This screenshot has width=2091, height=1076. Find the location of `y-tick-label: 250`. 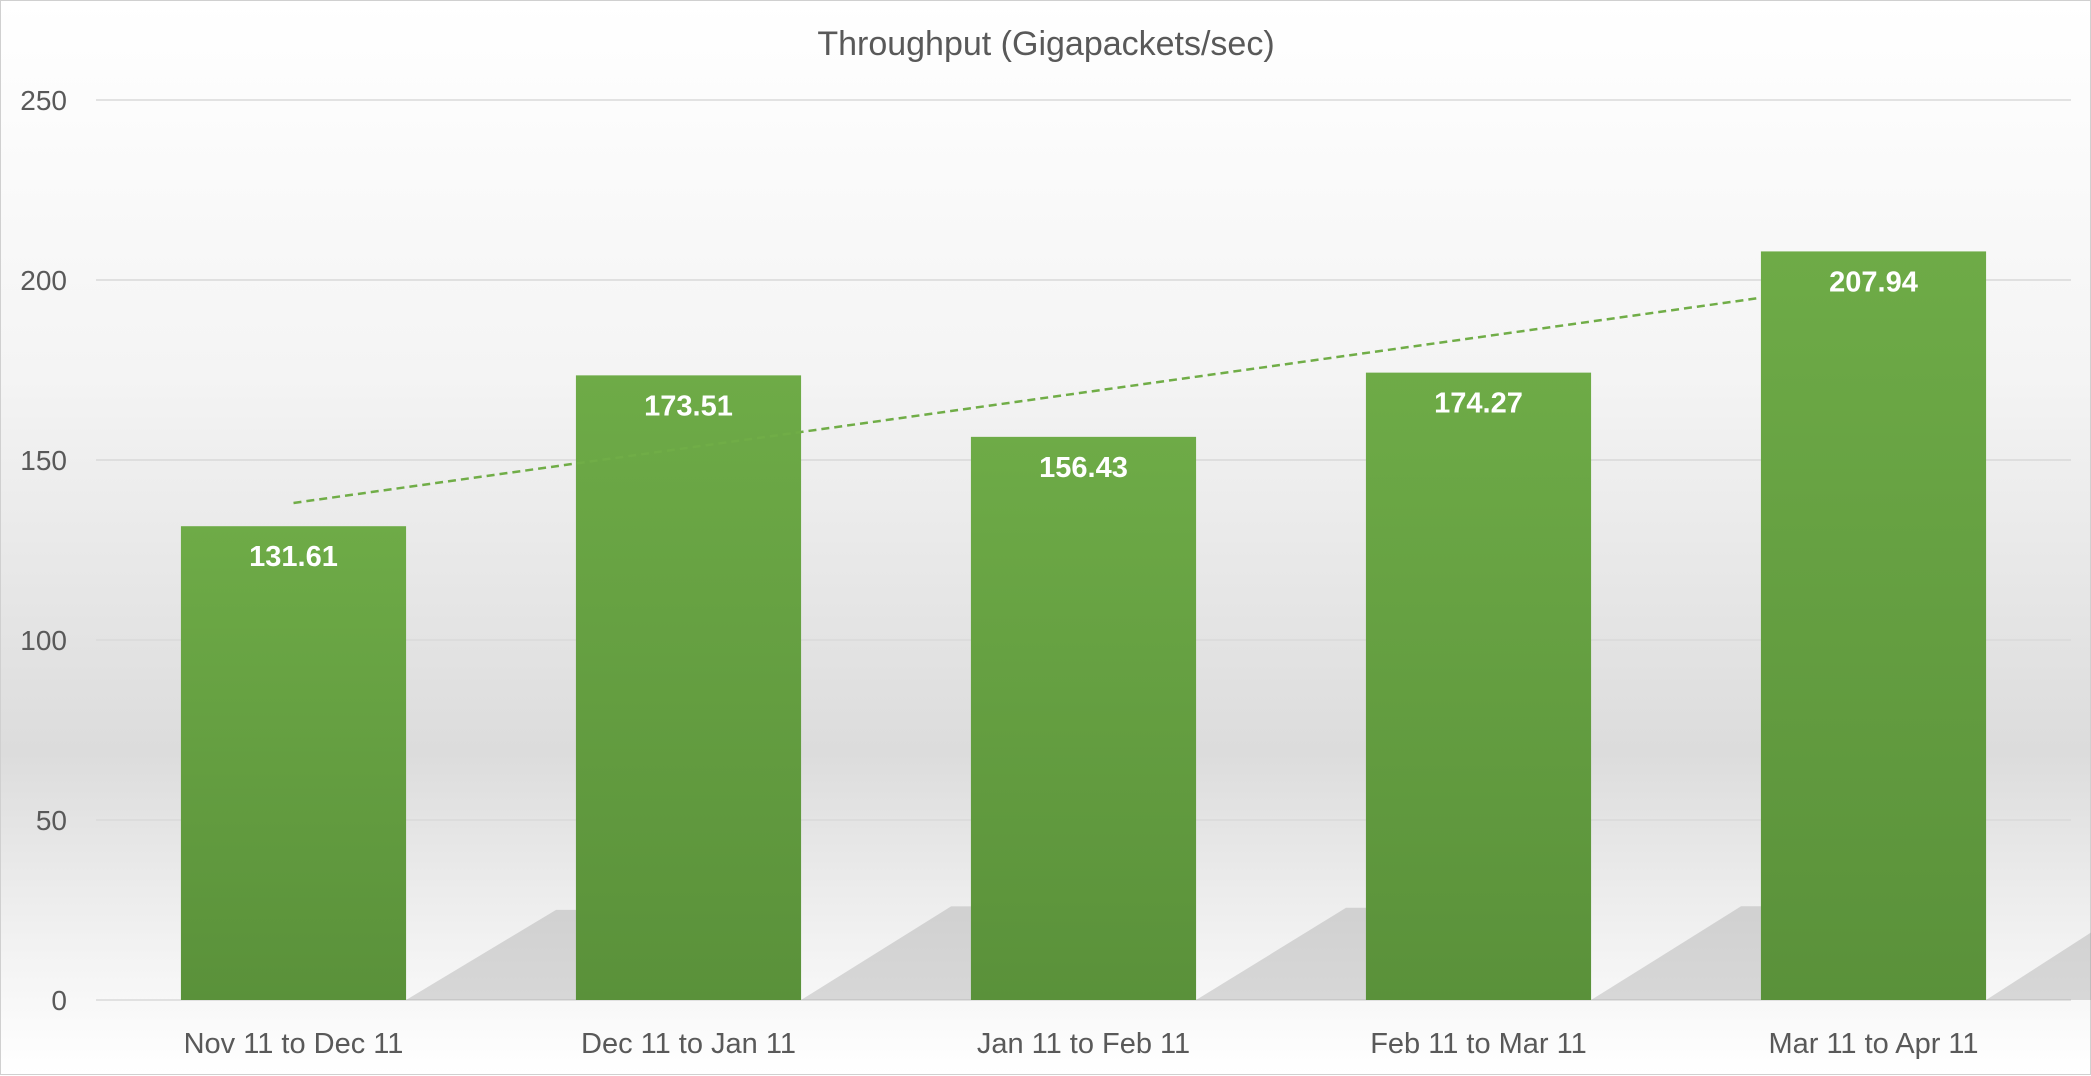

y-tick-label: 250 is located at coordinates (43, 100).